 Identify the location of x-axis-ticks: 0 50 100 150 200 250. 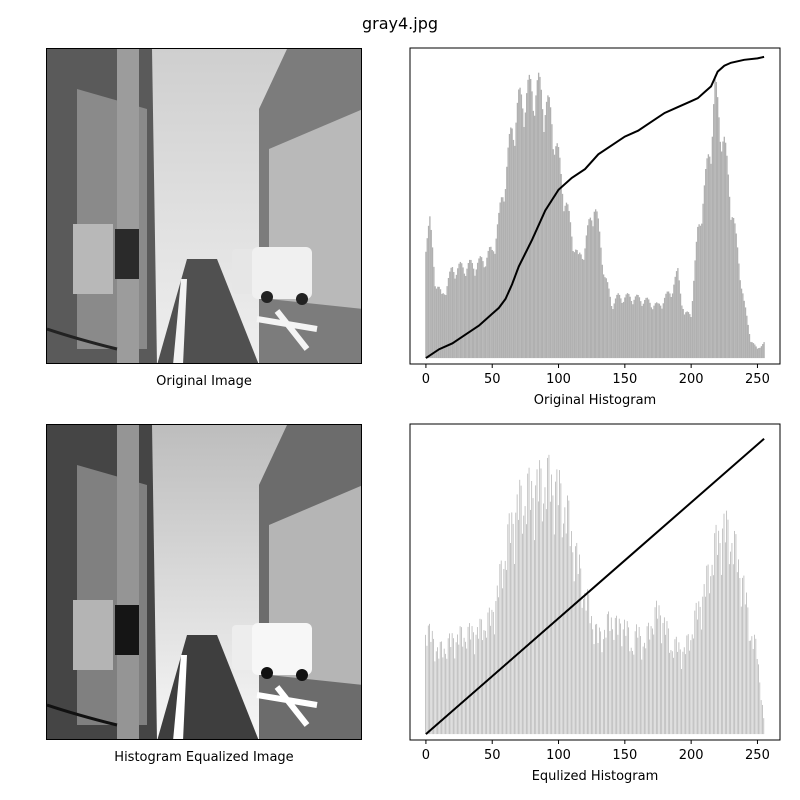
(596, 751).